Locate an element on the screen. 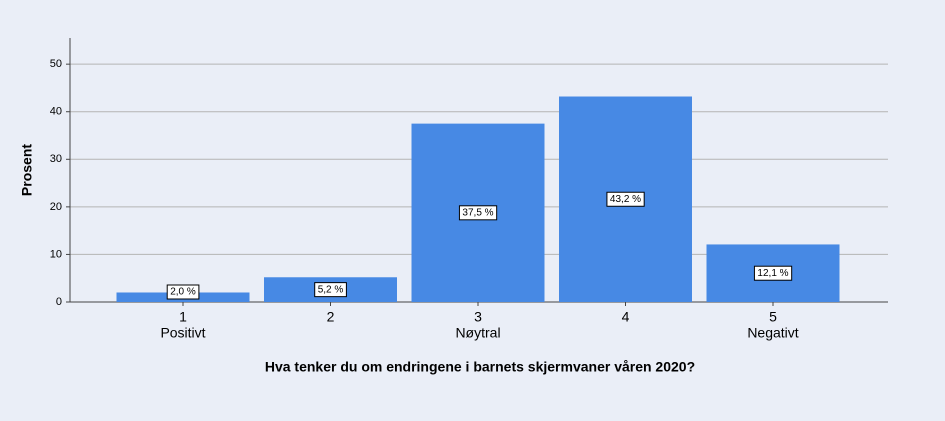 This screenshot has width=945, height=421. y-tick-label: 20 is located at coordinates (56, 207).